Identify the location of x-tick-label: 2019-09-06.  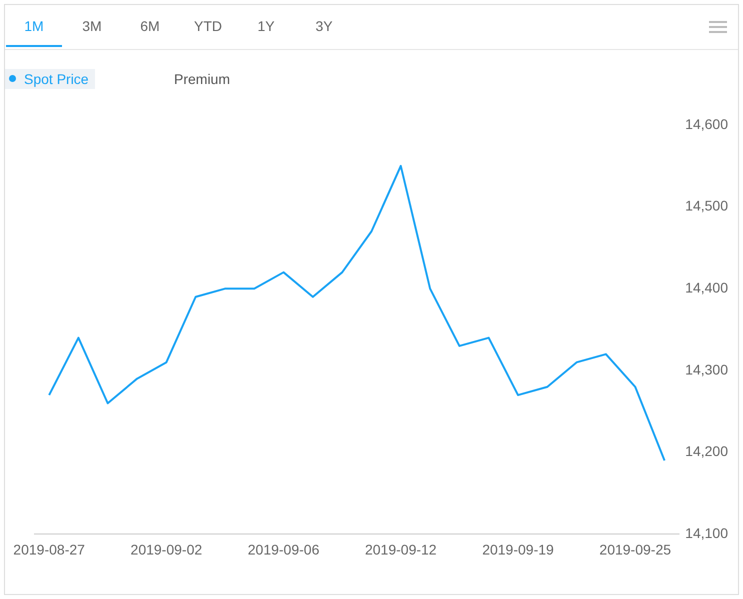
(284, 549).